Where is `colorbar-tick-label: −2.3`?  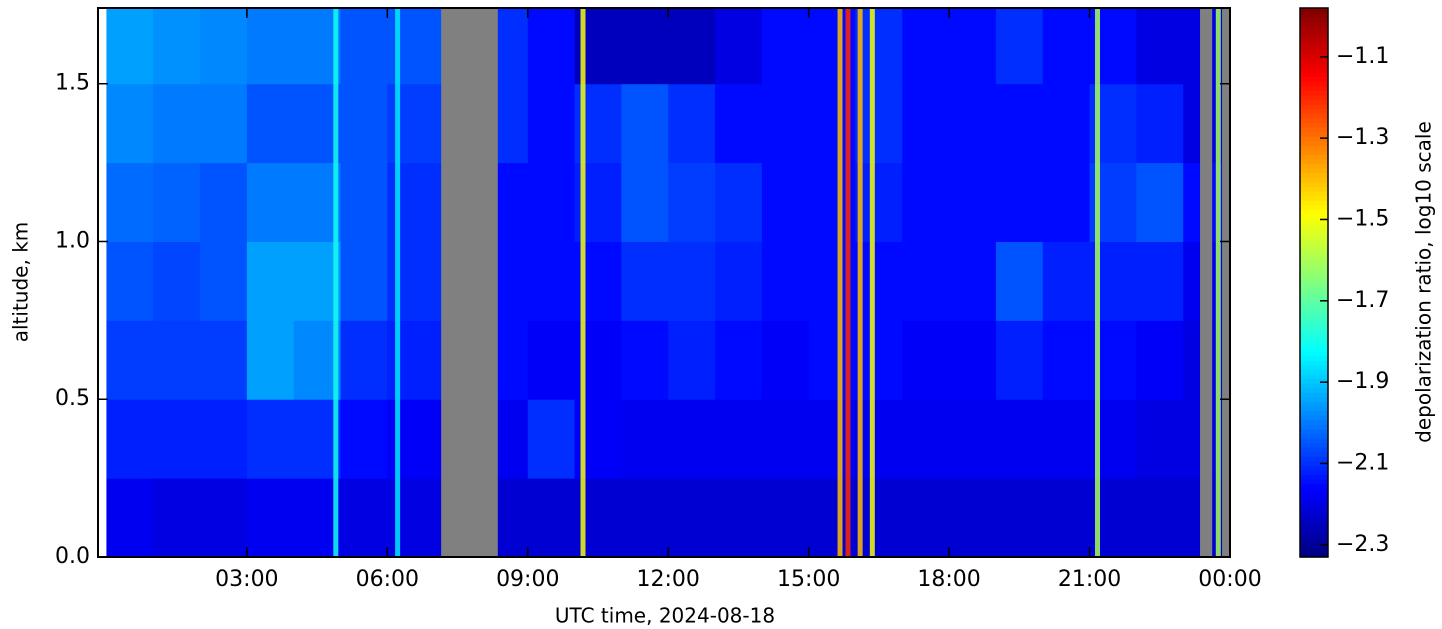
colorbar-tick-label: −2.3 is located at coordinates (1362, 544).